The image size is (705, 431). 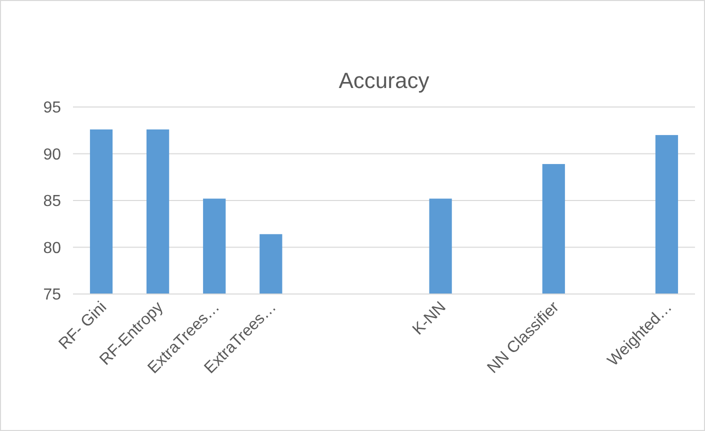 What do you see at coordinates (52, 108) in the screenshot?
I see `y-tick-label: 95` at bounding box center [52, 108].